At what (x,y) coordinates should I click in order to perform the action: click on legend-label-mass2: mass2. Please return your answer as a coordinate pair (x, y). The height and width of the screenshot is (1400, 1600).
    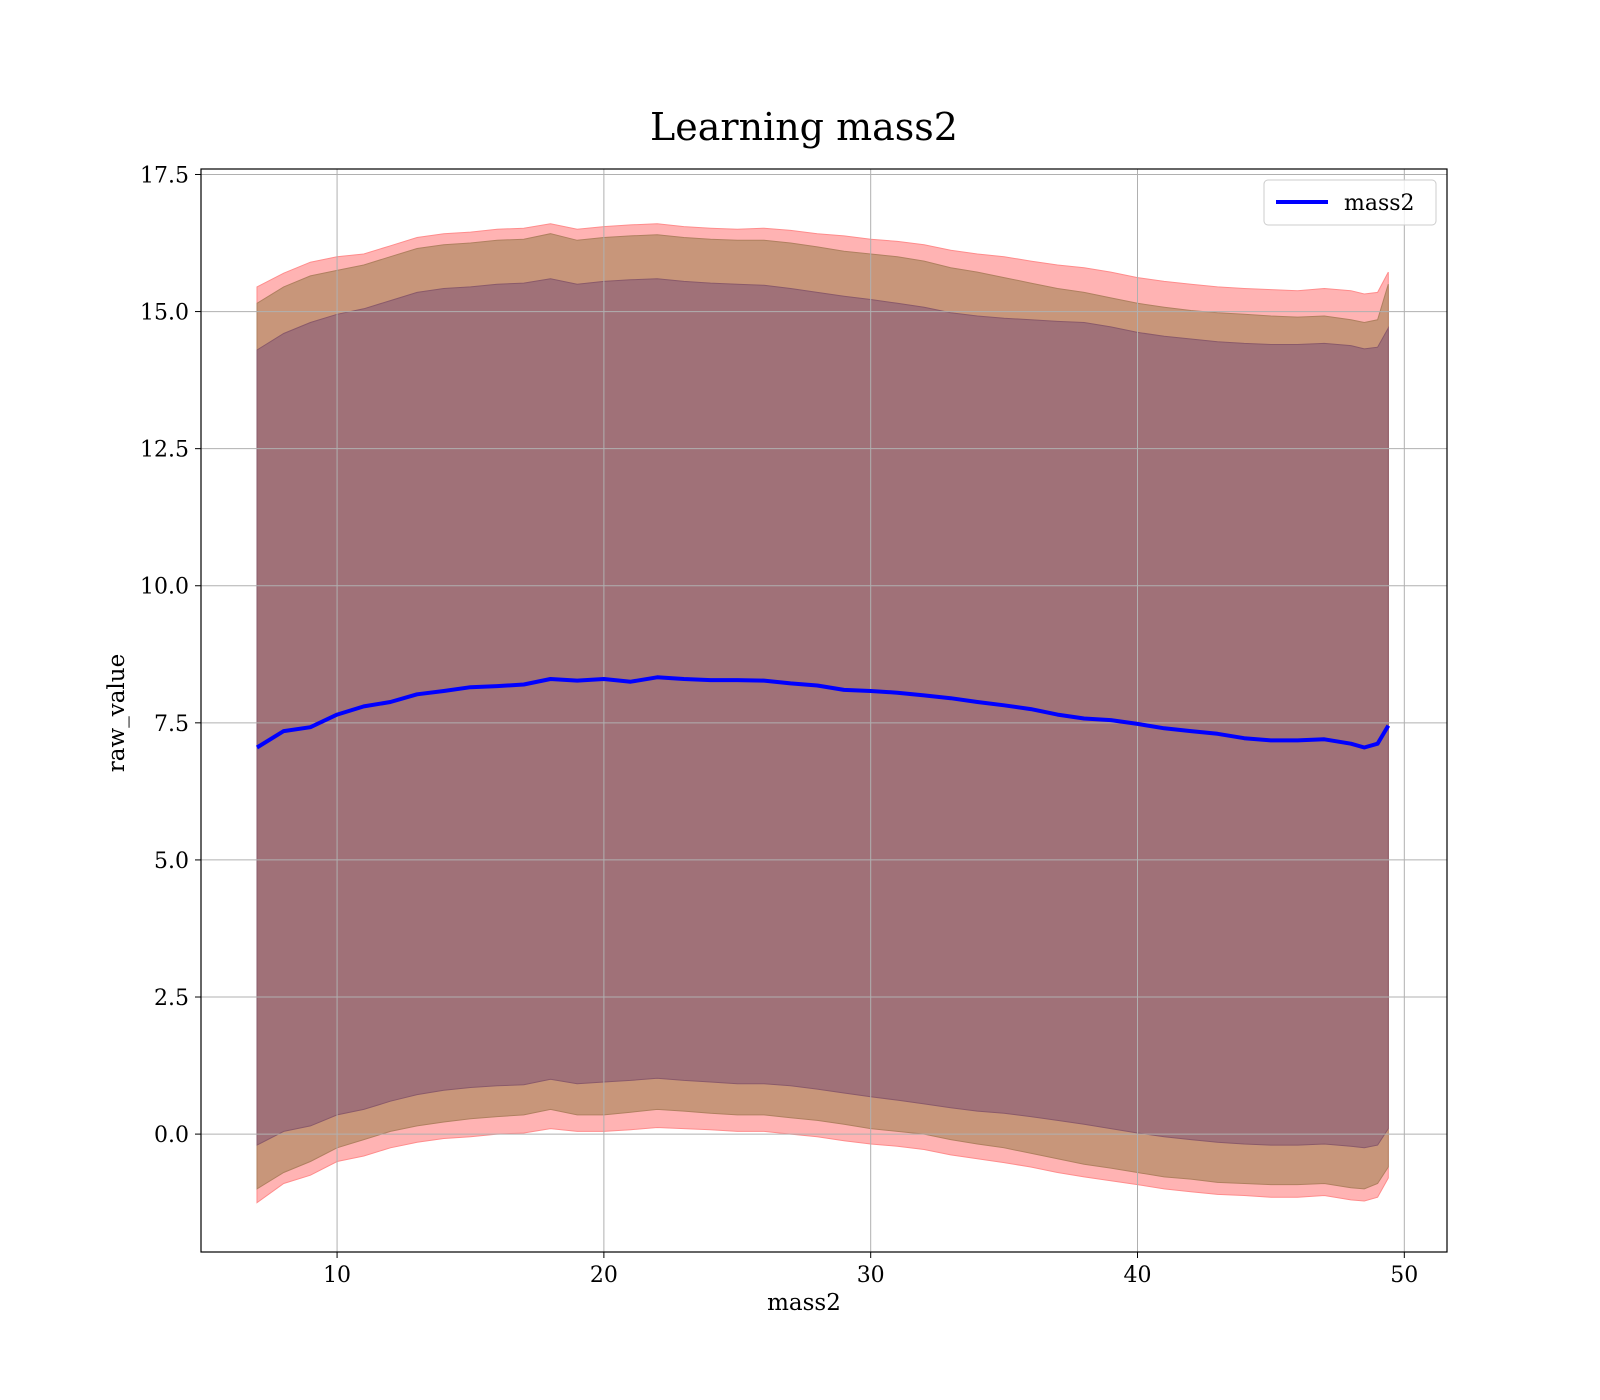
    Looking at the image, I should click on (1379, 203).